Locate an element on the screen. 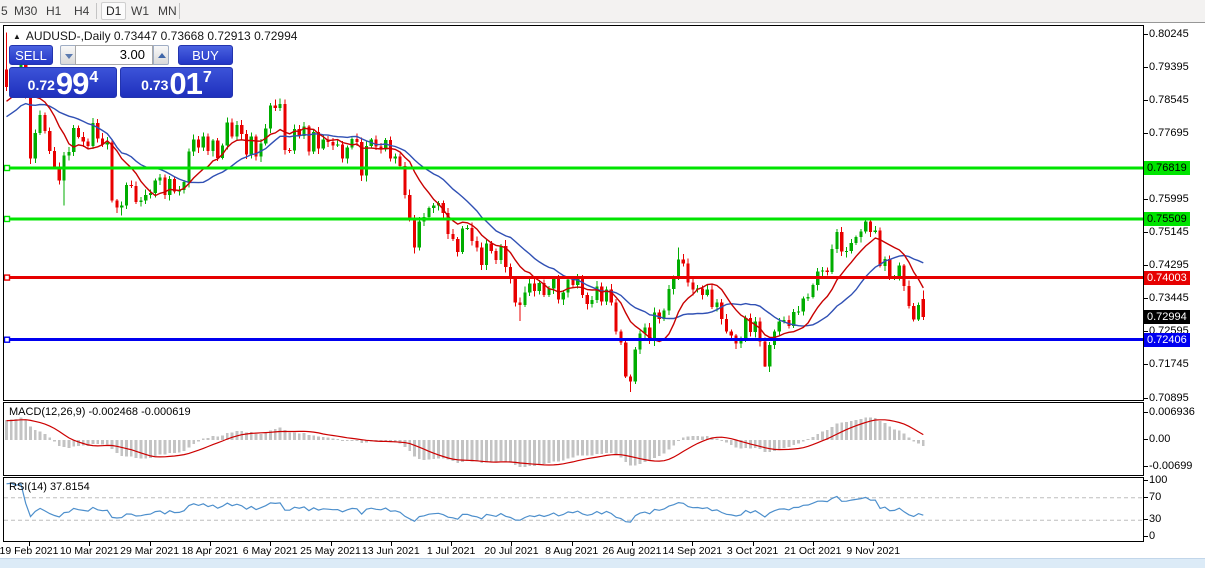 This screenshot has width=1205, height=568. macd-pane: MACD(12,26,9) -0.002468 -0.000619 is located at coordinates (573, 439).